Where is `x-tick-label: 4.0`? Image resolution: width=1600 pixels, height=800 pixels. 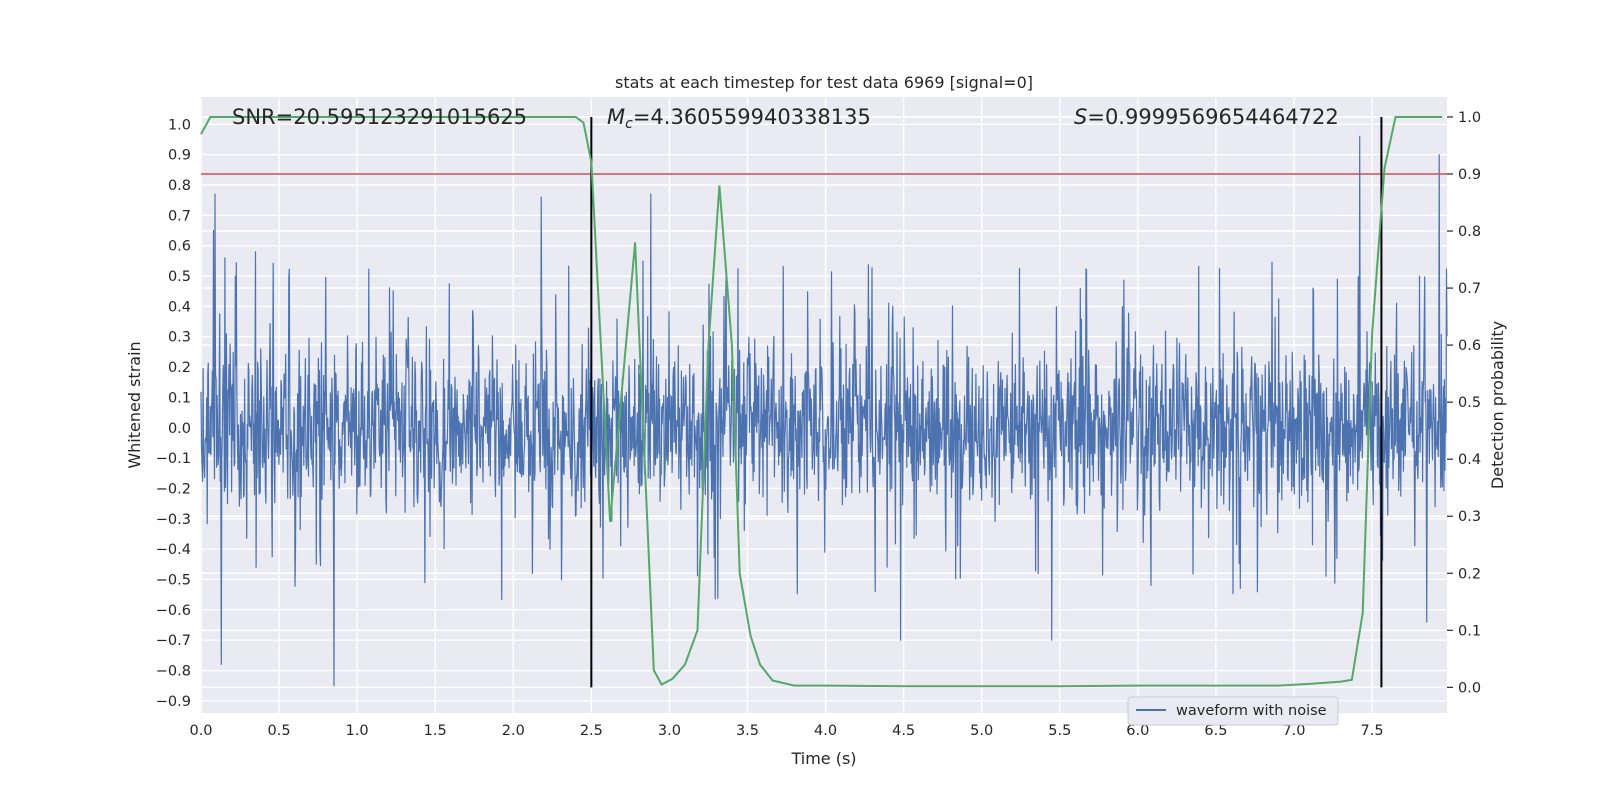
x-tick-label: 4.0 is located at coordinates (825, 731).